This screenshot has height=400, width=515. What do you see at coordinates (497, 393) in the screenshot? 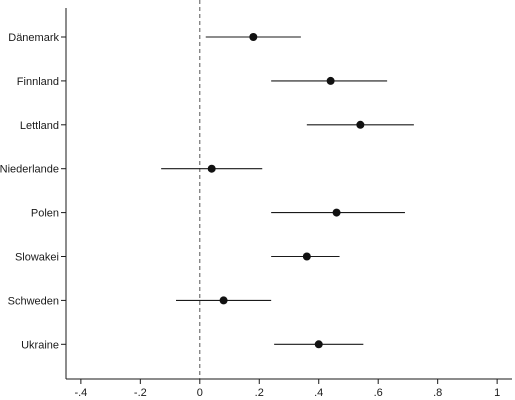
I see `x-tick-label-7: 1` at bounding box center [497, 393].